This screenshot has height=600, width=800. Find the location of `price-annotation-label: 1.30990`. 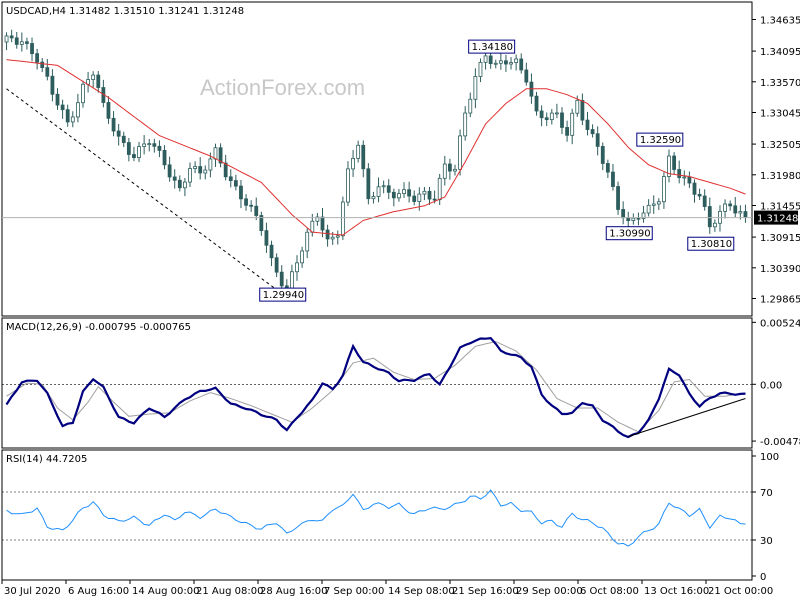

price-annotation-label: 1.30990 is located at coordinates (629, 234).